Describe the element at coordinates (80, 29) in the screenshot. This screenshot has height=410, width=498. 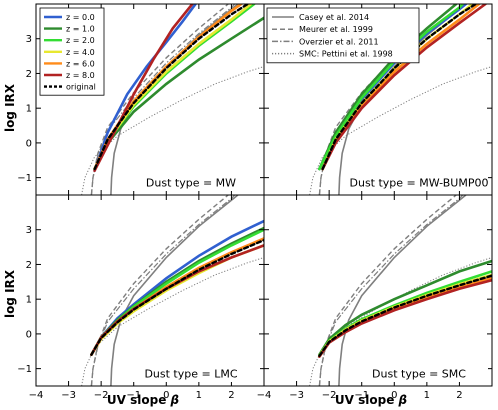
I see `legend-entry: z = 1.0` at that location.